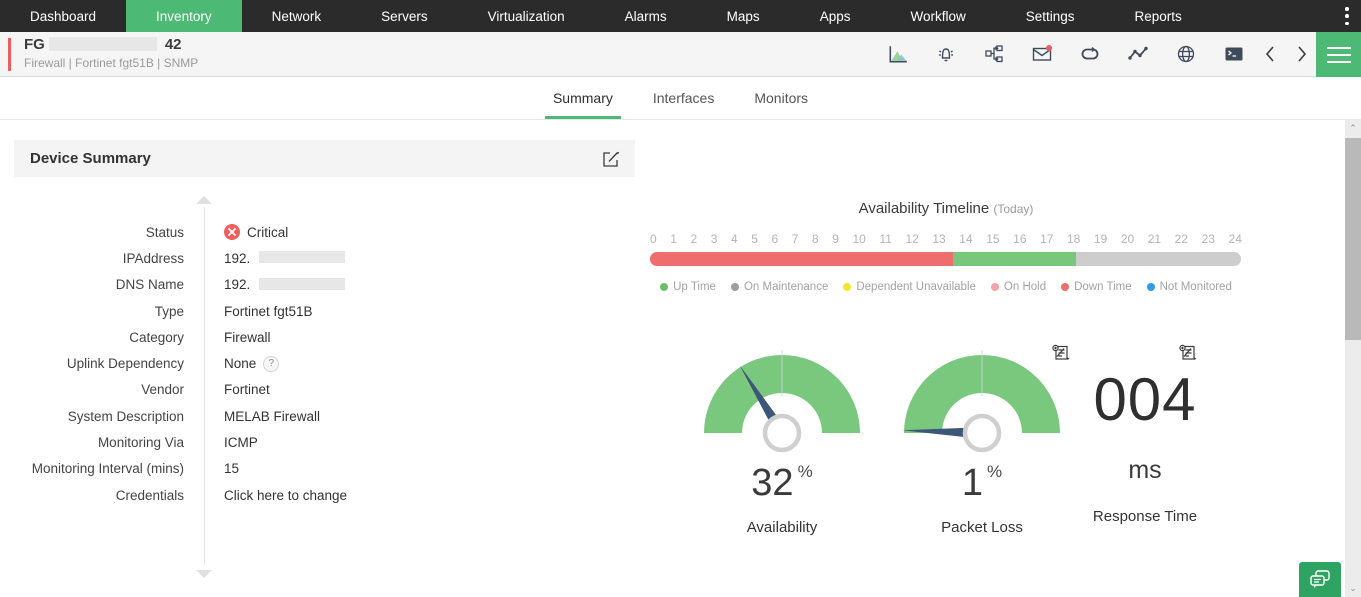 The image size is (1361, 597). Describe the element at coordinates (1353, 588) in the screenshot. I see `scrollbar-down-icon: ⌄` at that location.